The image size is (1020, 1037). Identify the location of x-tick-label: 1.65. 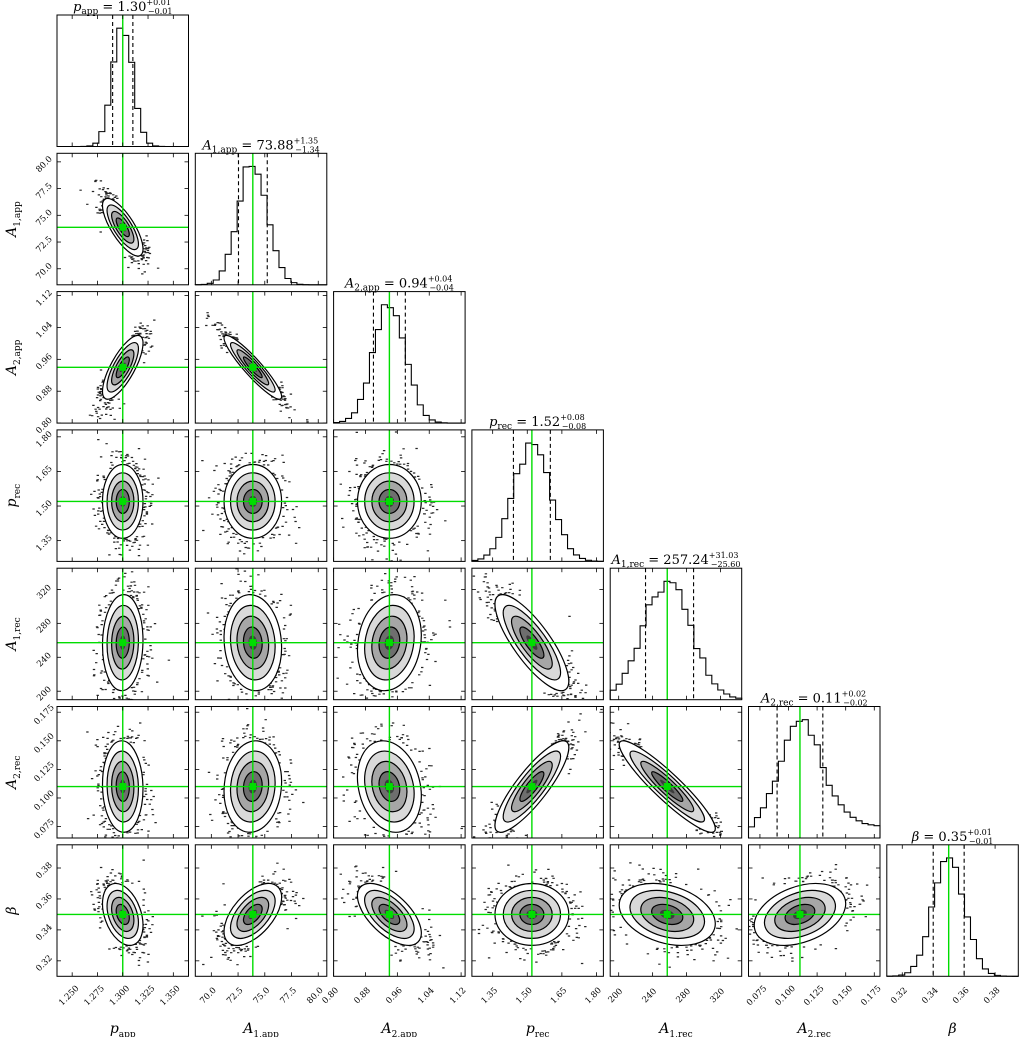
(559, 996).